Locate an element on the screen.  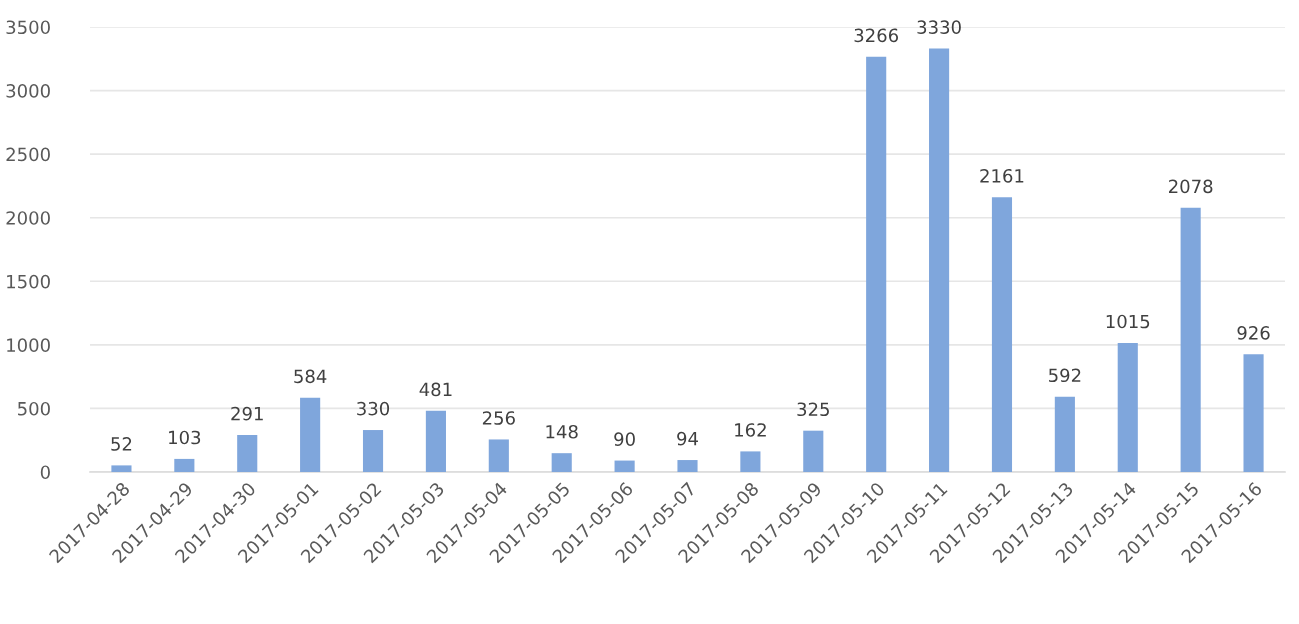
data-label: 592 is located at coordinates (1065, 375).